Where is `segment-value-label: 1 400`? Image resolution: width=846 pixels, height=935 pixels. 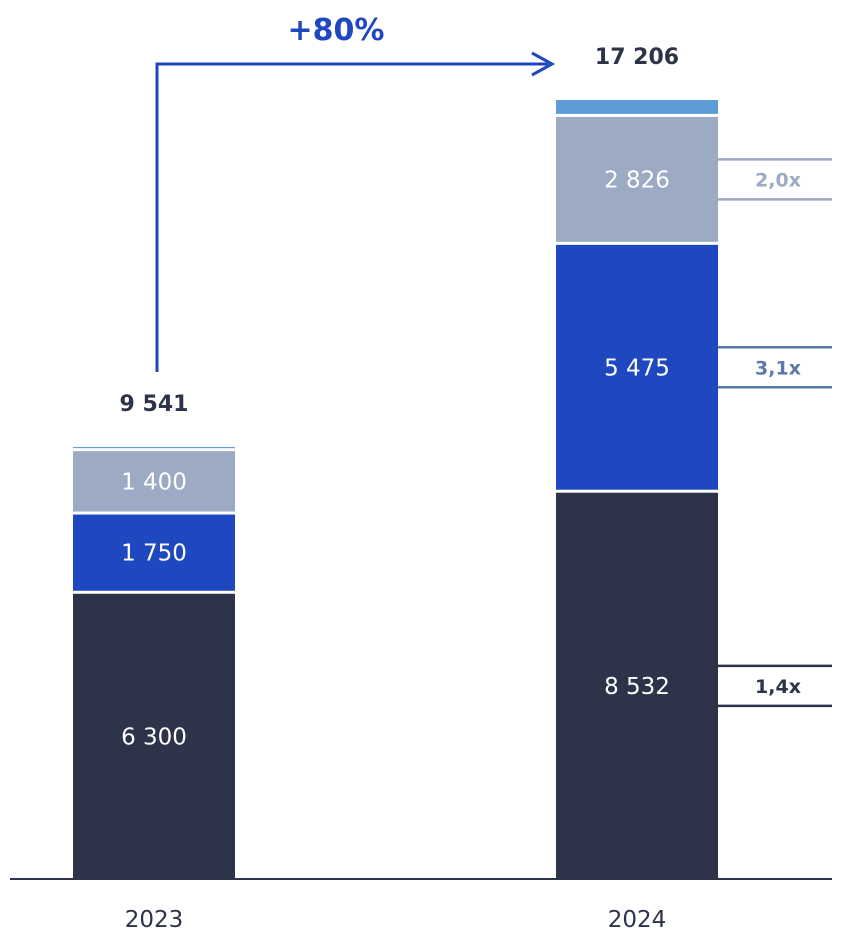 segment-value-label: 1 400 is located at coordinates (154, 482).